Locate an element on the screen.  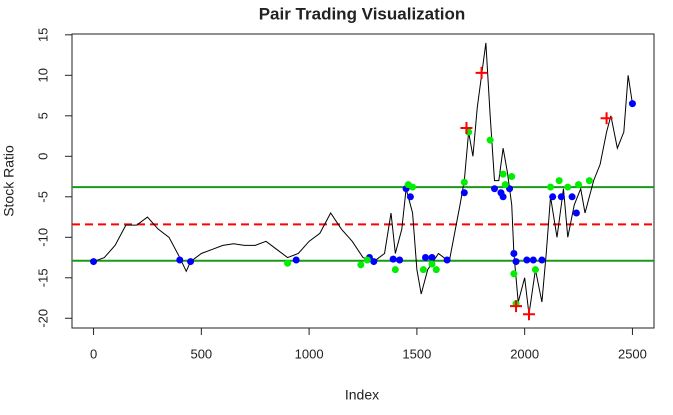
y-tick-label: -15 is located at coordinates (42, 277).